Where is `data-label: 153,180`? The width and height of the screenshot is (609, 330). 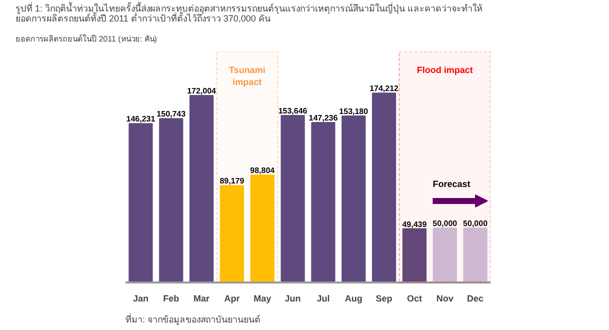 data-label: 153,180 is located at coordinates (354, 111).